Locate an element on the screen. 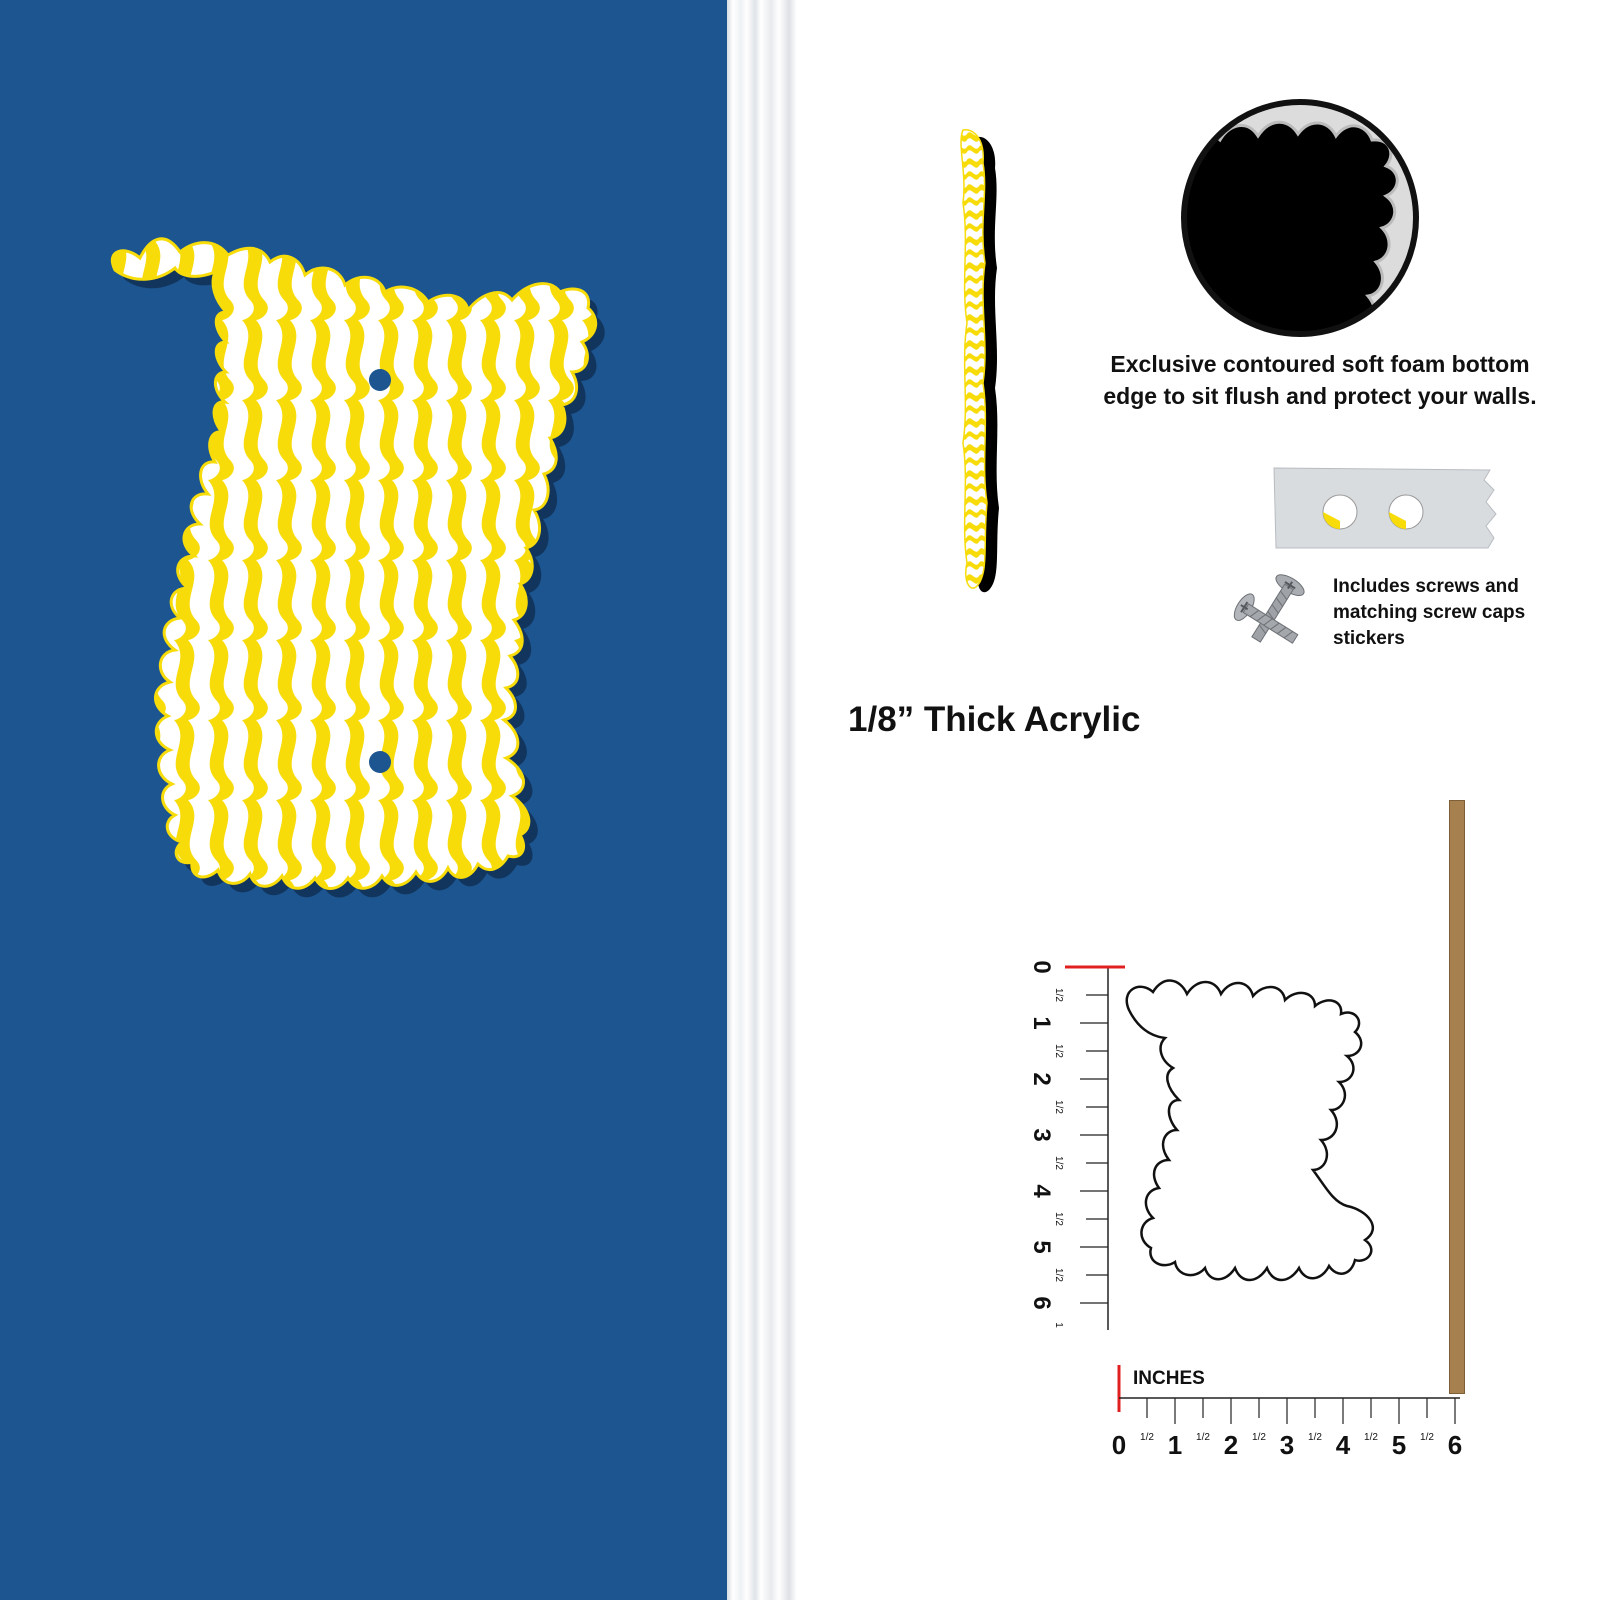  screws-icon is located at coordinates (1269, 609).